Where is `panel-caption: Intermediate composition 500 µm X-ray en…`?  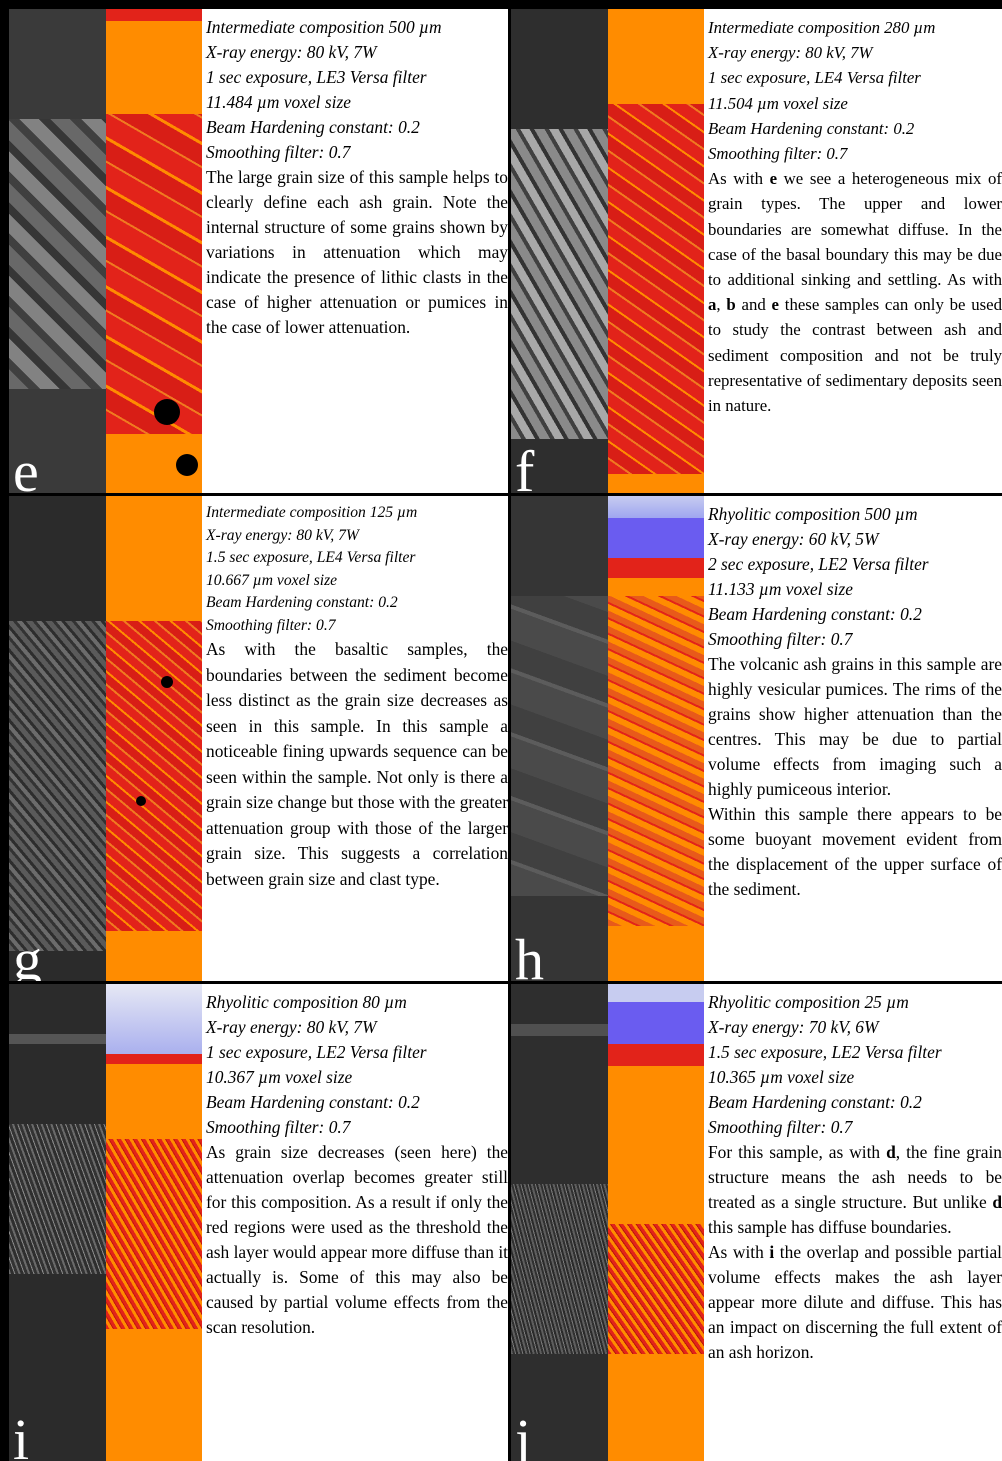 panel-caption: Intermediate composition 500 µm X-ray en… is located at coordinates (357, 177).